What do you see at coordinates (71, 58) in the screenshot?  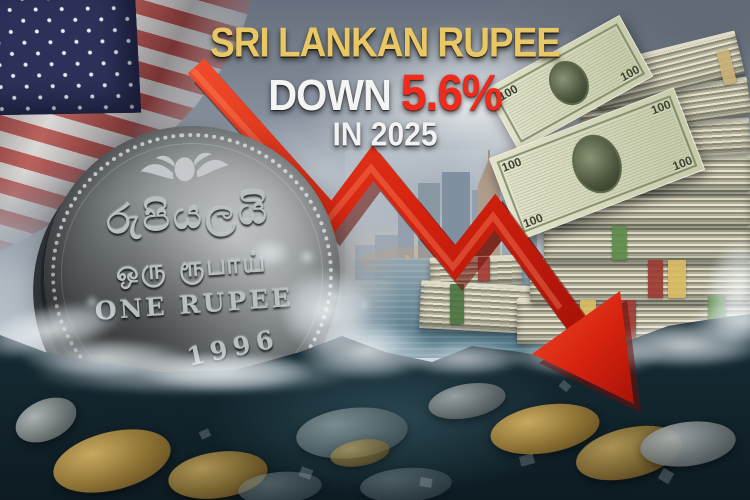 I see `flag-stars-canton` at bounding box center [71, 58].